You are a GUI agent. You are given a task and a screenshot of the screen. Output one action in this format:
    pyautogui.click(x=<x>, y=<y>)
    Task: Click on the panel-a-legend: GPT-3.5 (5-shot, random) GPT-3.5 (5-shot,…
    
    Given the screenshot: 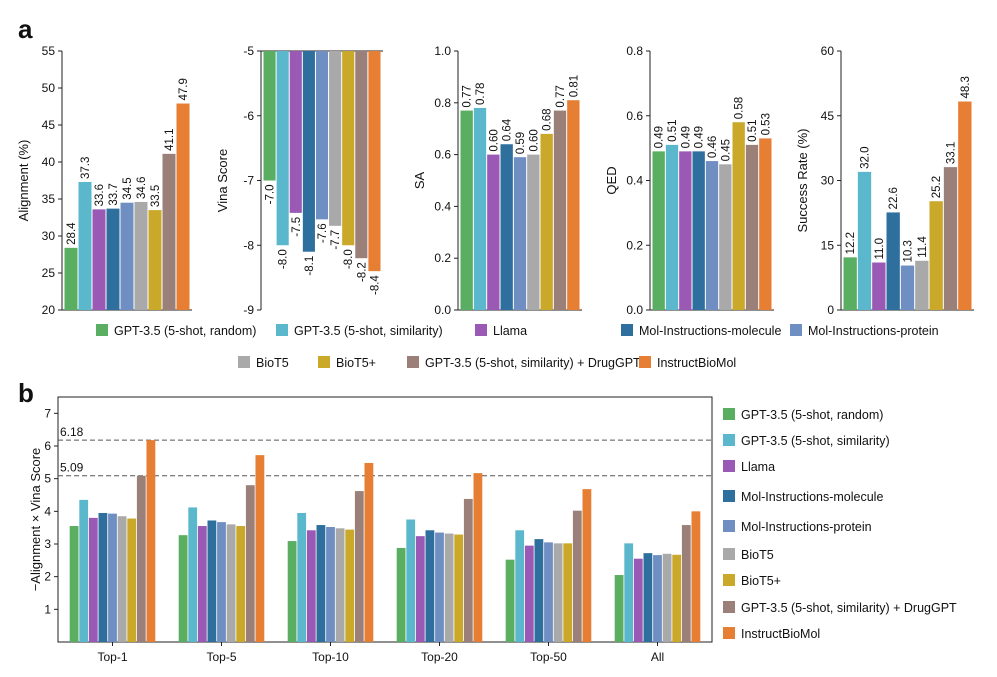 What is the action you would take?
    pyautogui.click(x=517, y=347)
    